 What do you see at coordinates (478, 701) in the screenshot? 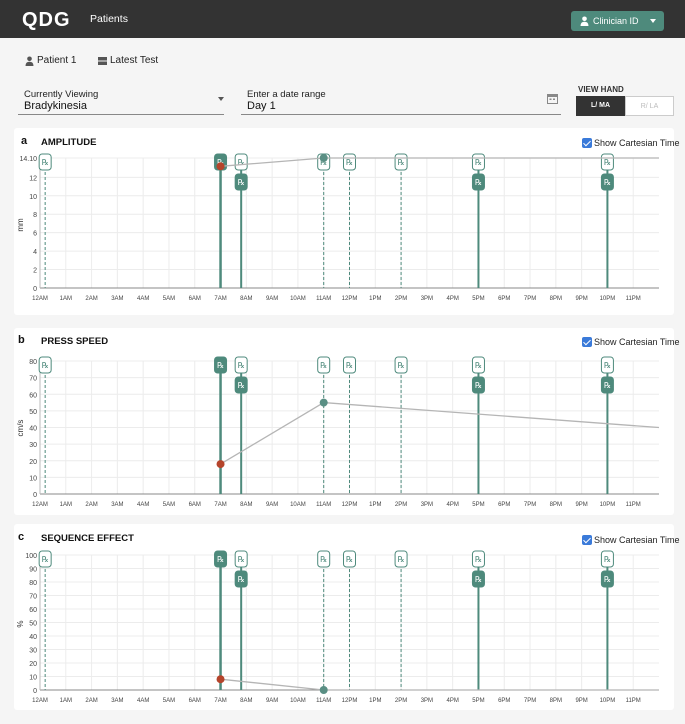
I see `x-tick-label: 5PM` at bounding box center [478, 701].